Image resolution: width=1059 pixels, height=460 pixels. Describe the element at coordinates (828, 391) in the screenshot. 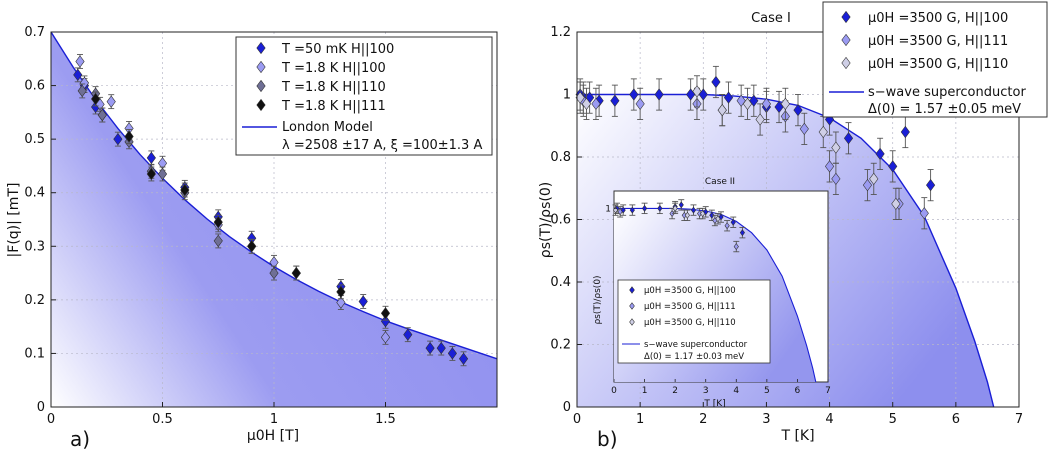

I see `inset-xtick-label: 7` at that location.